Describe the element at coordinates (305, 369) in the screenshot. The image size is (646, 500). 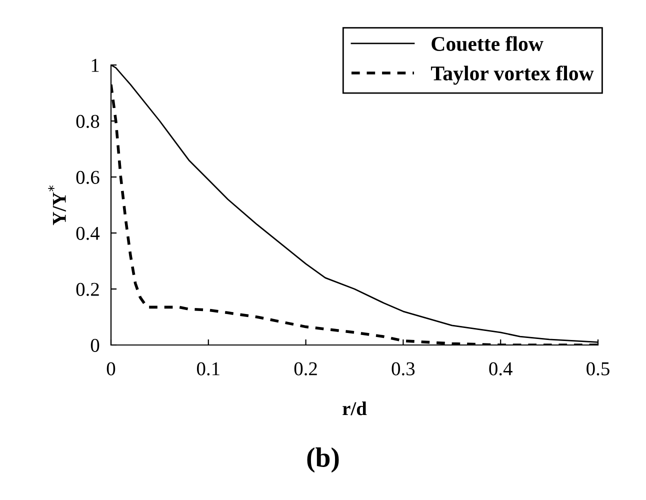
I see `x-tick-label: 0.2` at that location.